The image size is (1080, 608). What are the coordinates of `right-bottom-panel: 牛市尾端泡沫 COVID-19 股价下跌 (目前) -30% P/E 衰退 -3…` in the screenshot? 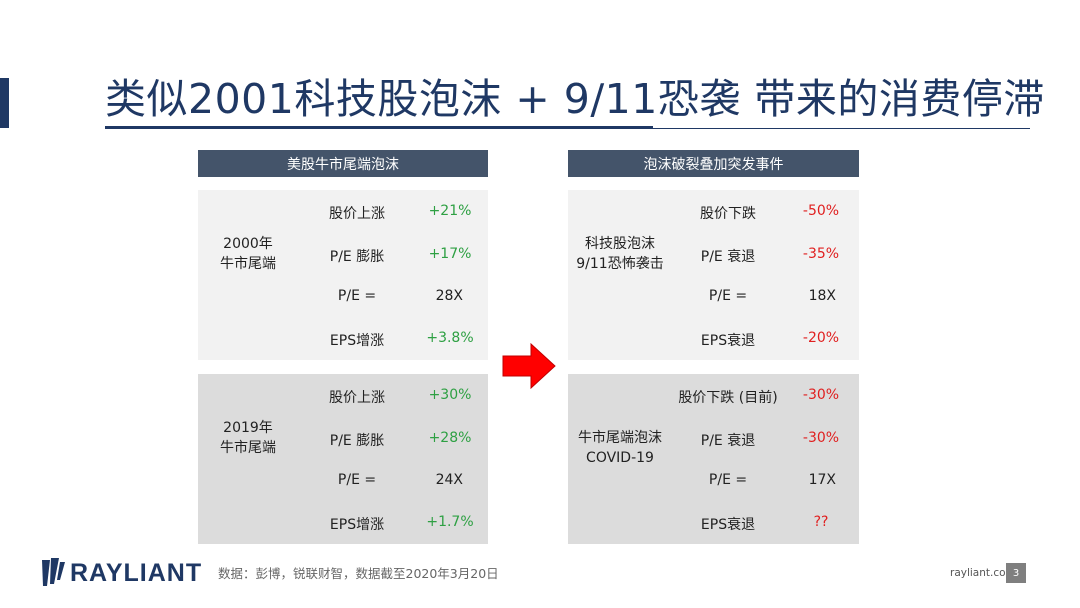 It's located at (713, 459).